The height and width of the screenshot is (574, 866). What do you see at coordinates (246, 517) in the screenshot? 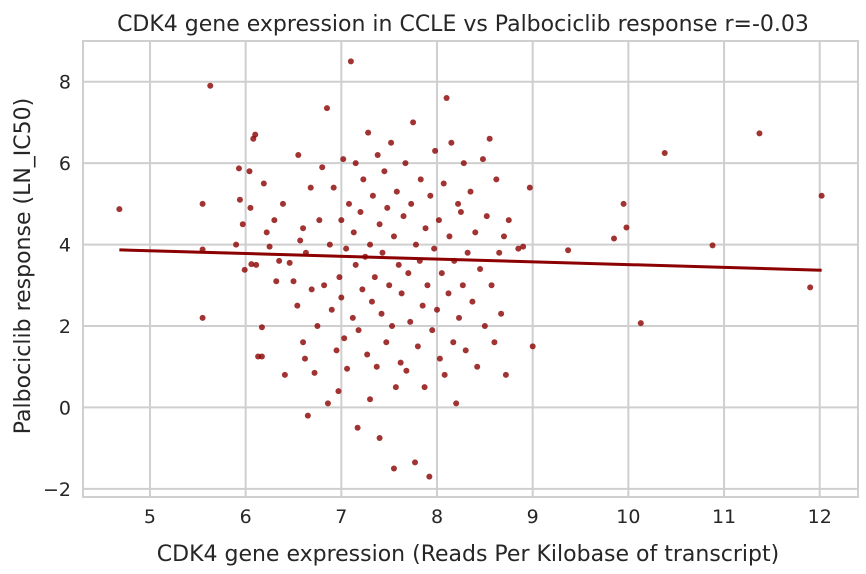
I see `x-tick-label: 6` at bounding box center [246, 517].